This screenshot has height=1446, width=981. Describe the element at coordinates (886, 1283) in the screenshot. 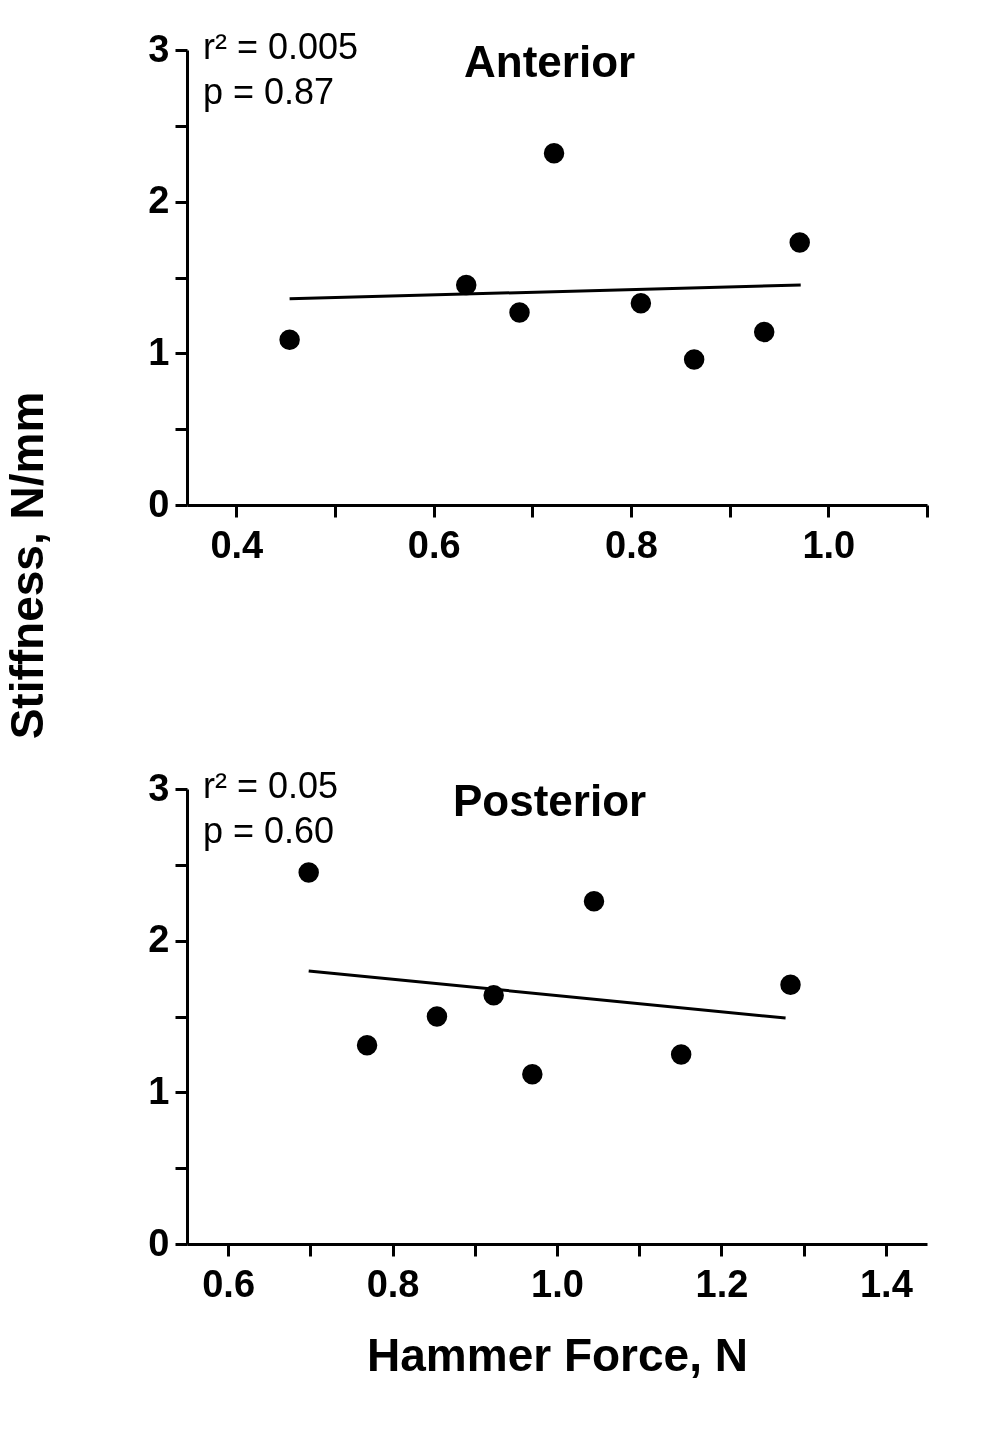

I see `x-tick-label: 1.4` at that location.